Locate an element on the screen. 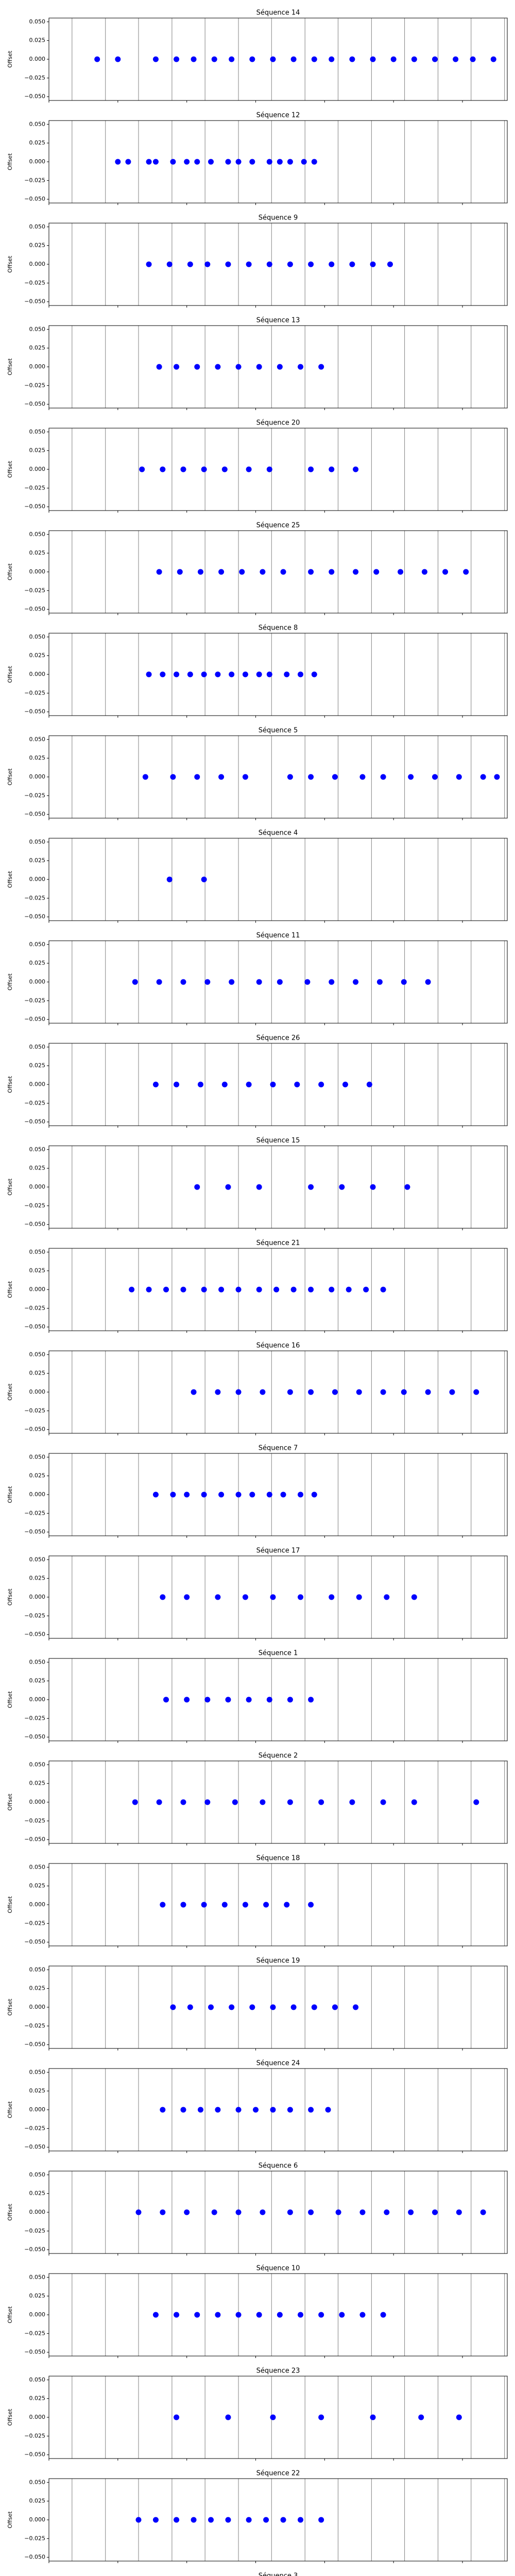 This screenshot has width=515, height=2576. chart-title: Séquence 7 is located at coordinates (278, 1448).